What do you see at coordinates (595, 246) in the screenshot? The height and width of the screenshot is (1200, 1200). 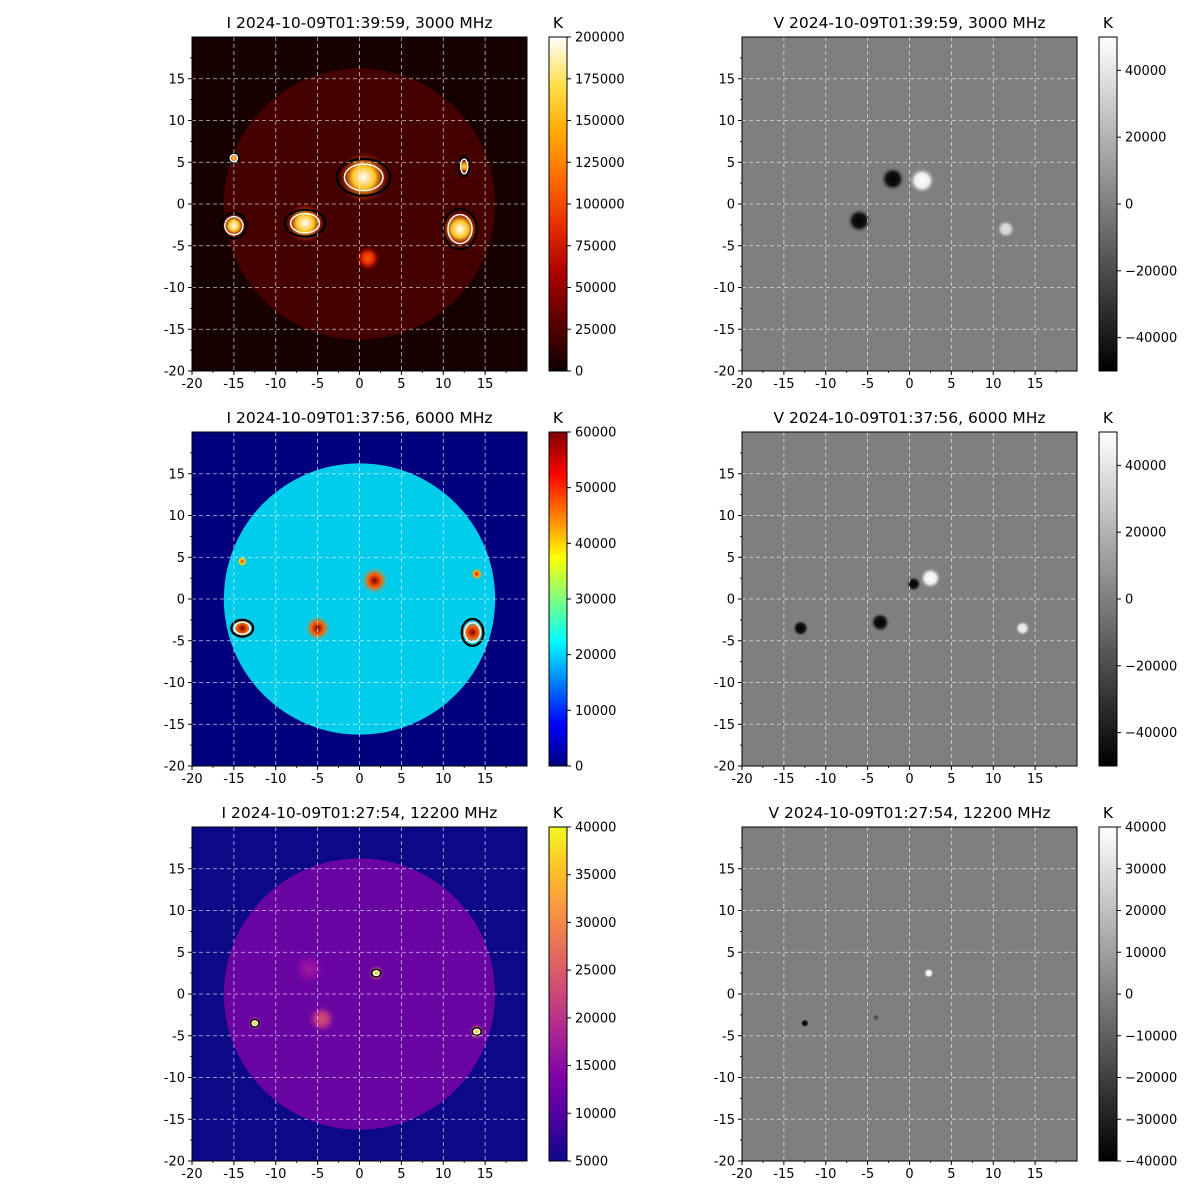 I see `colorbar-tick-label: 75000` at bounding box center [595, 246].